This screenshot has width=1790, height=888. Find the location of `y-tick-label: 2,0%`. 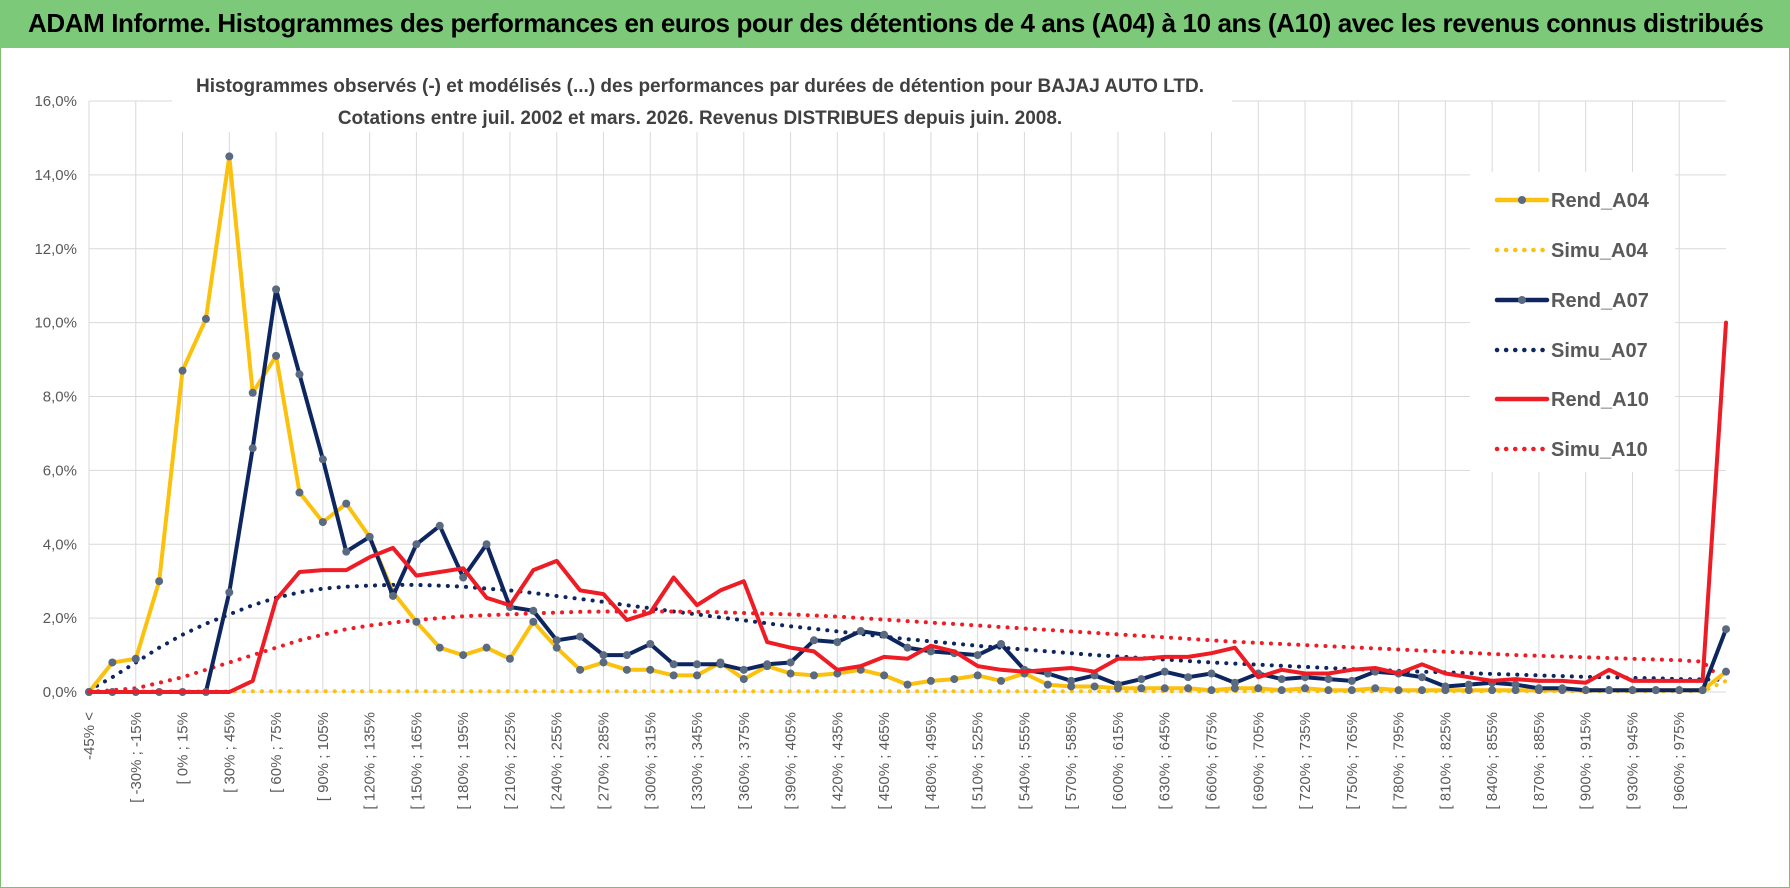

y-tick-label: 2,0% is located at coordinates (60, 618).